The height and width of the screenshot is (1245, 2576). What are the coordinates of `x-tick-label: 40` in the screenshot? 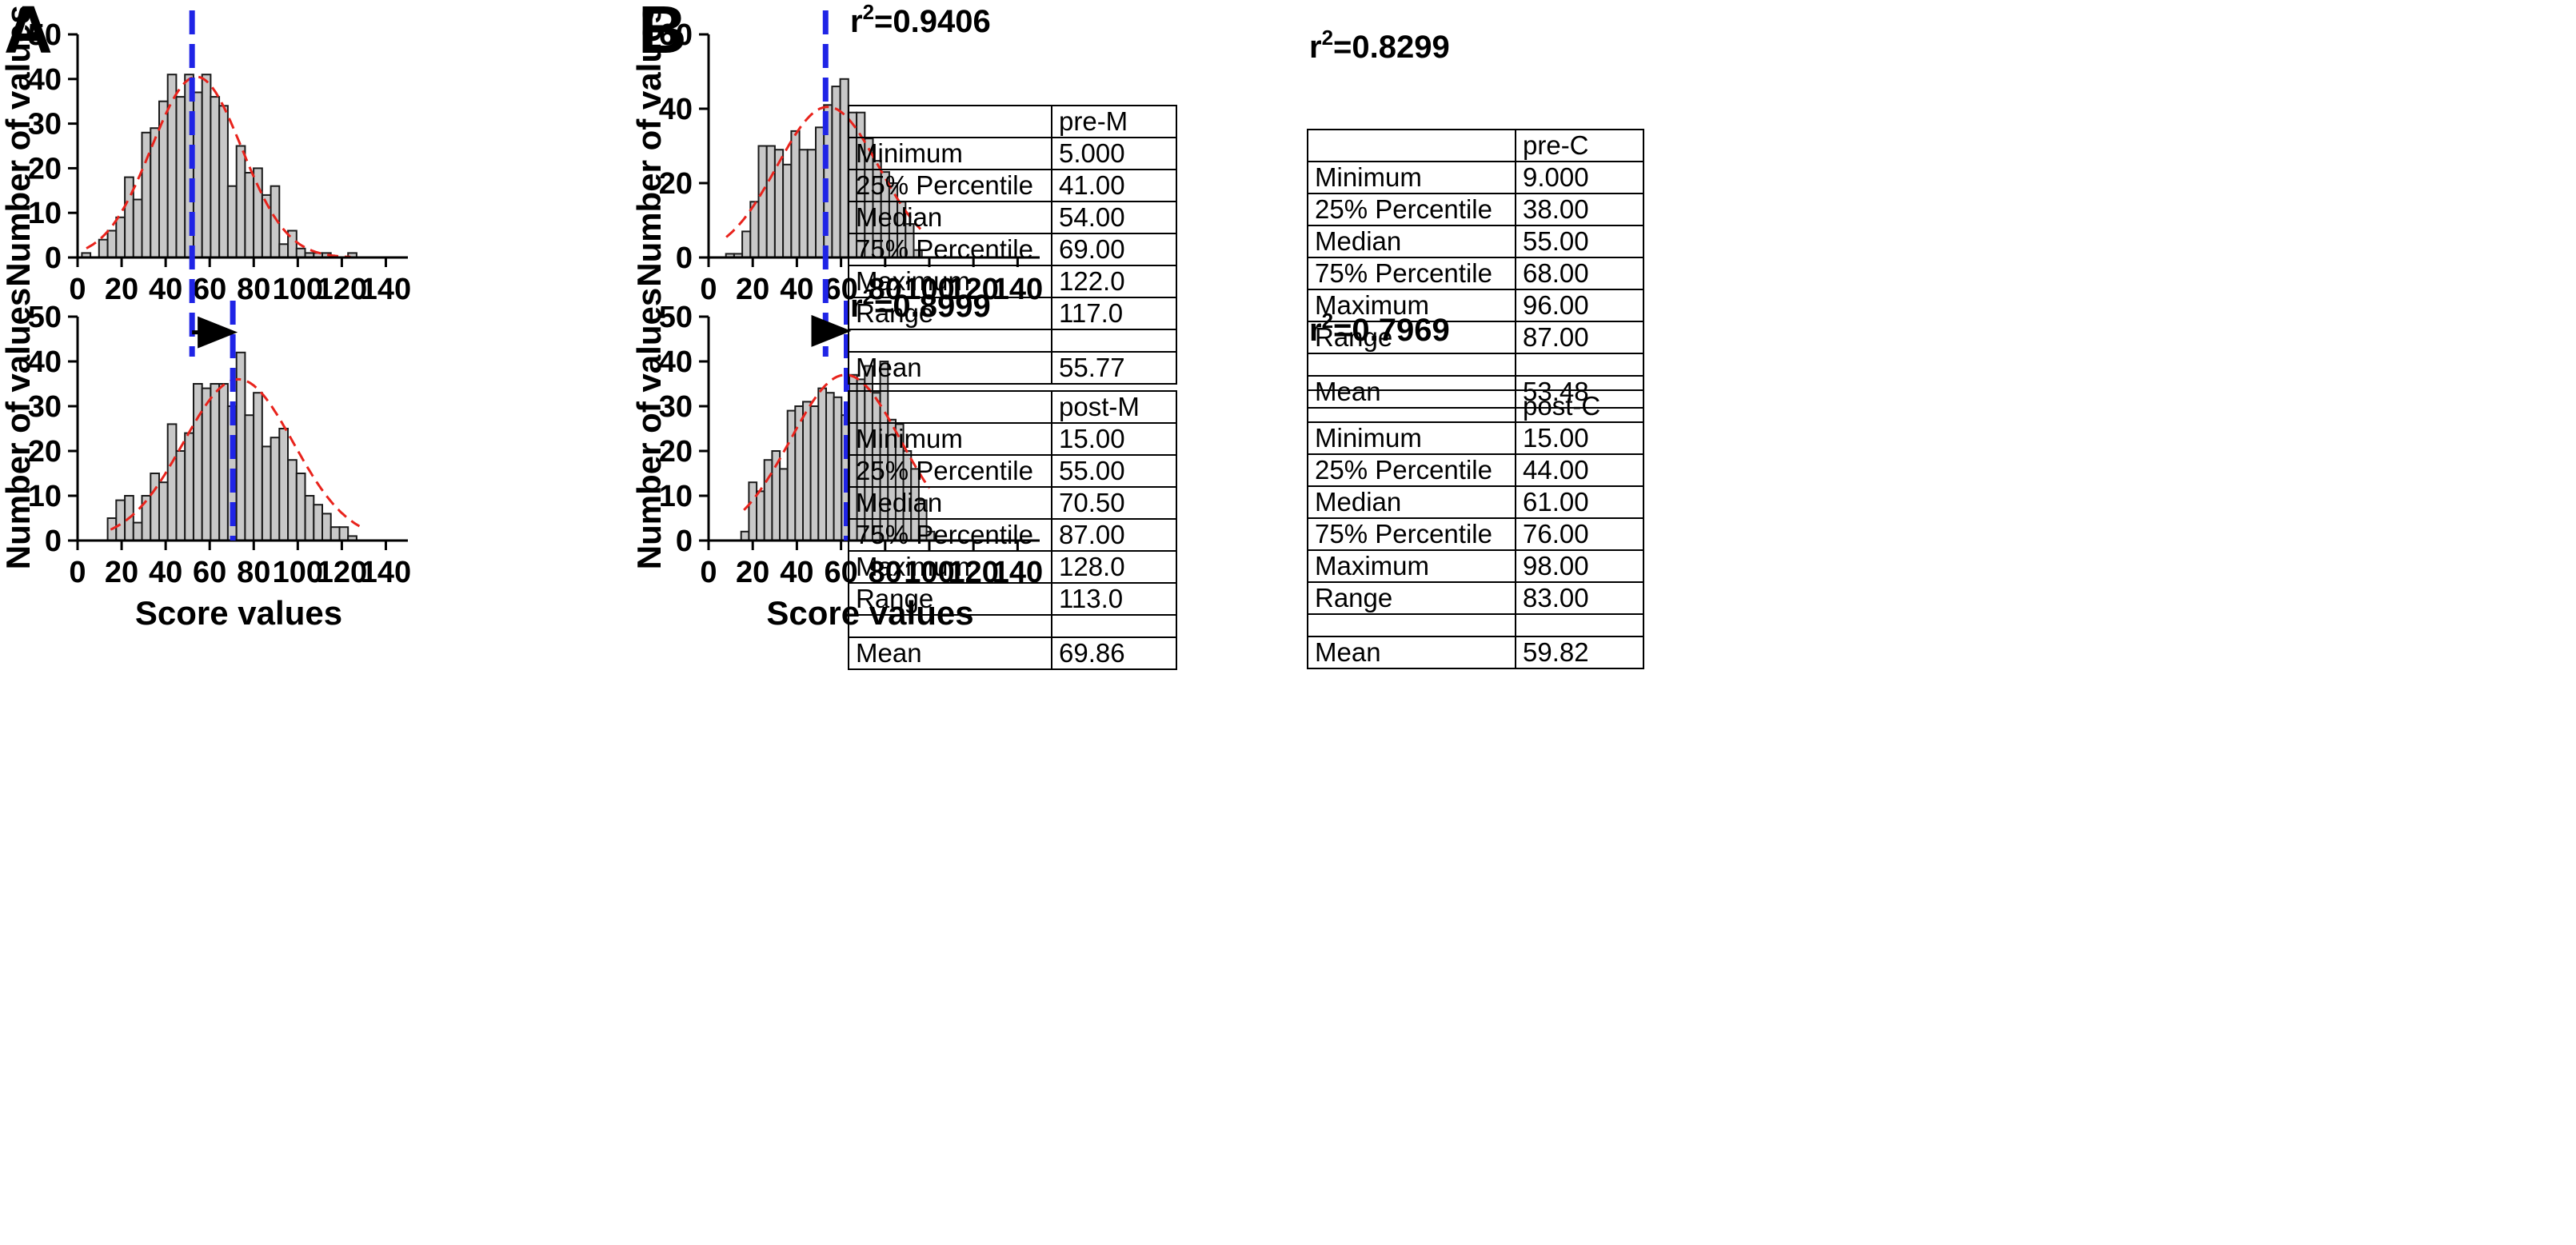 It's located at (166, 572).